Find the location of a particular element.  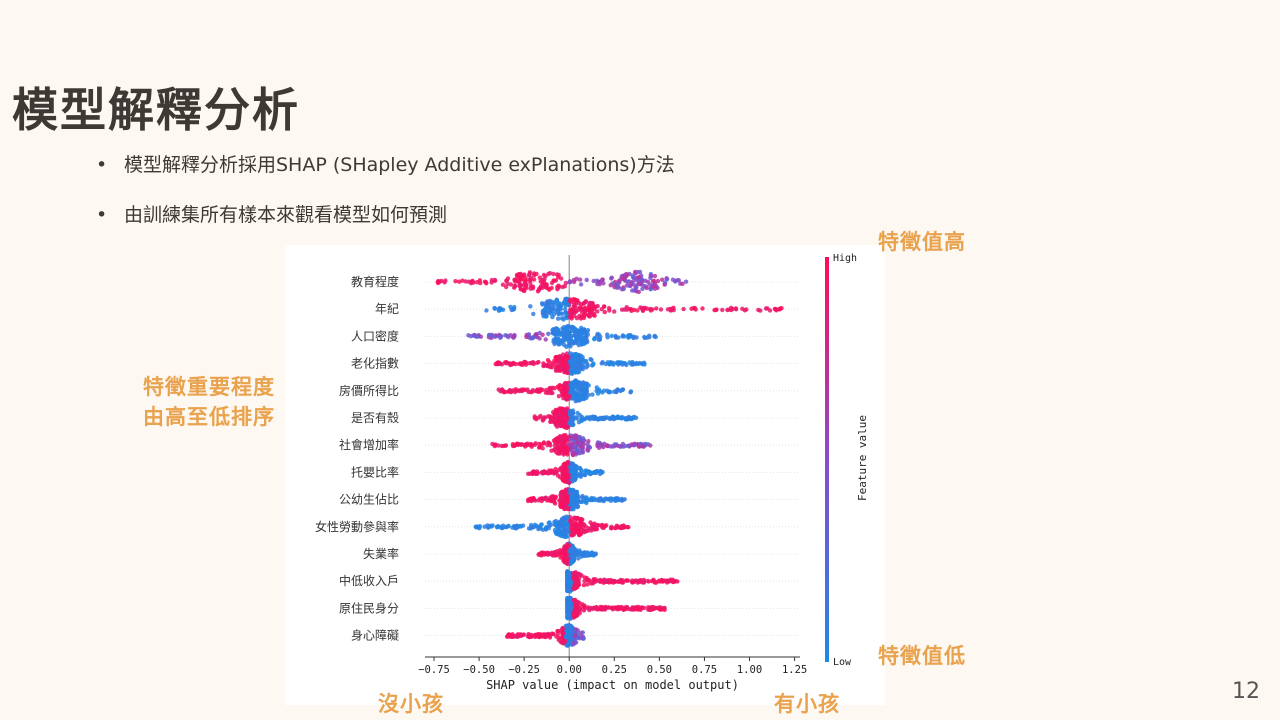

bullet-item: • 由訓練集所有樣本來觀看模型如何預測 is located at coordinates (385, 225).